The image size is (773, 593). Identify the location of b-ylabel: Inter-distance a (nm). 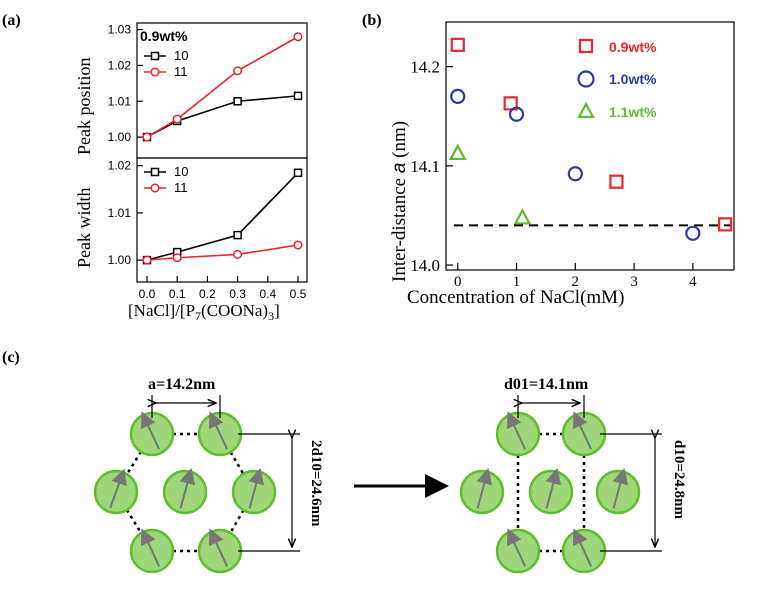
(399, 201).